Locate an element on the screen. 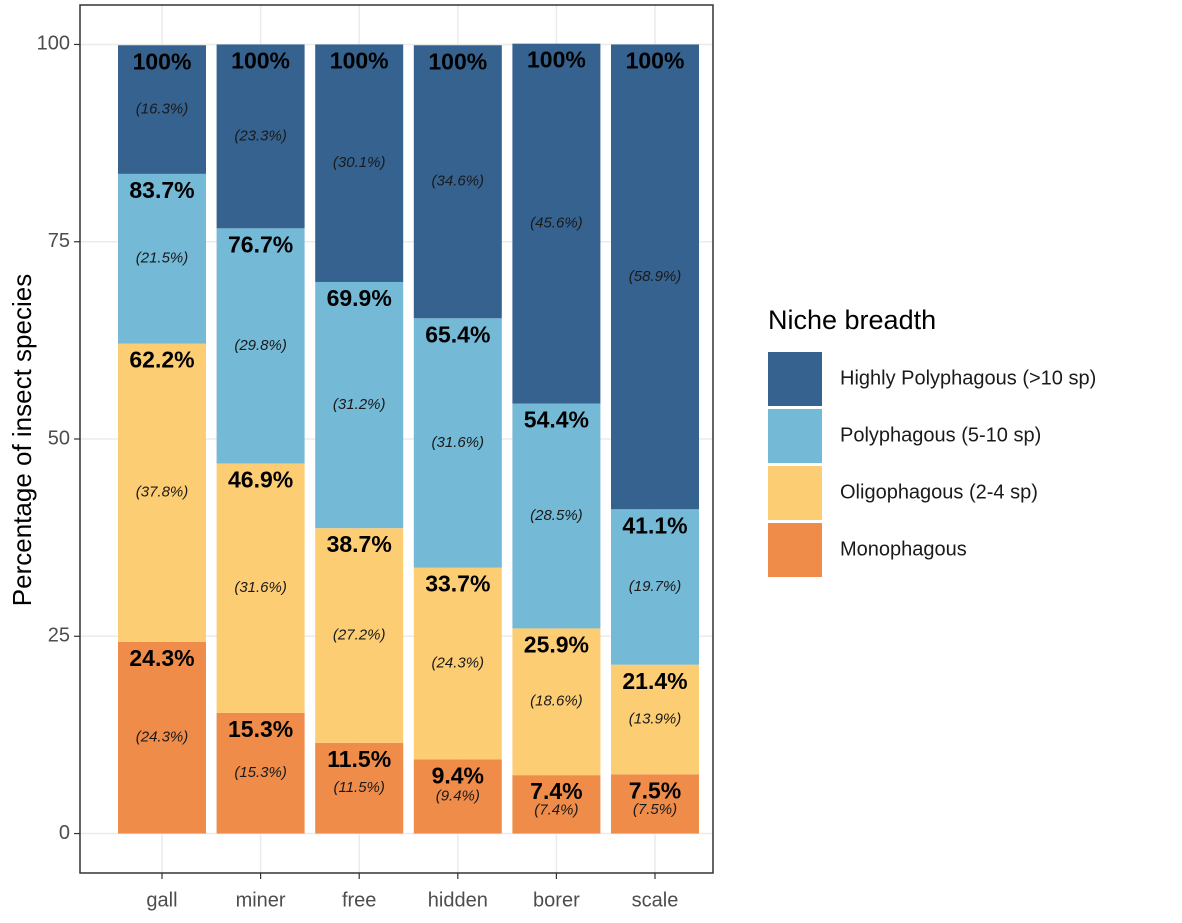 Image resolution: width=1182 pixels, height=923 pixels. segment-label: (23.3%) is located at coordinates (260, 135).